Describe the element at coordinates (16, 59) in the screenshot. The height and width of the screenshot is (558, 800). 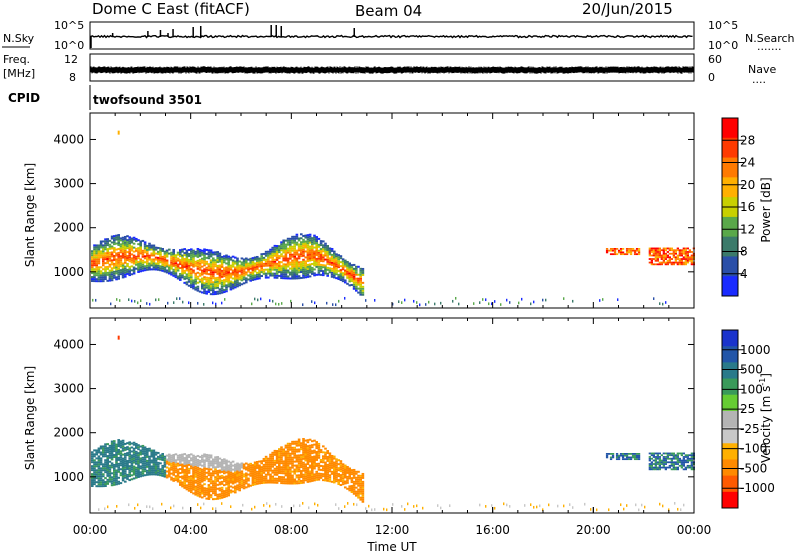
I see `freq-label-line1: Freq.` at that location.